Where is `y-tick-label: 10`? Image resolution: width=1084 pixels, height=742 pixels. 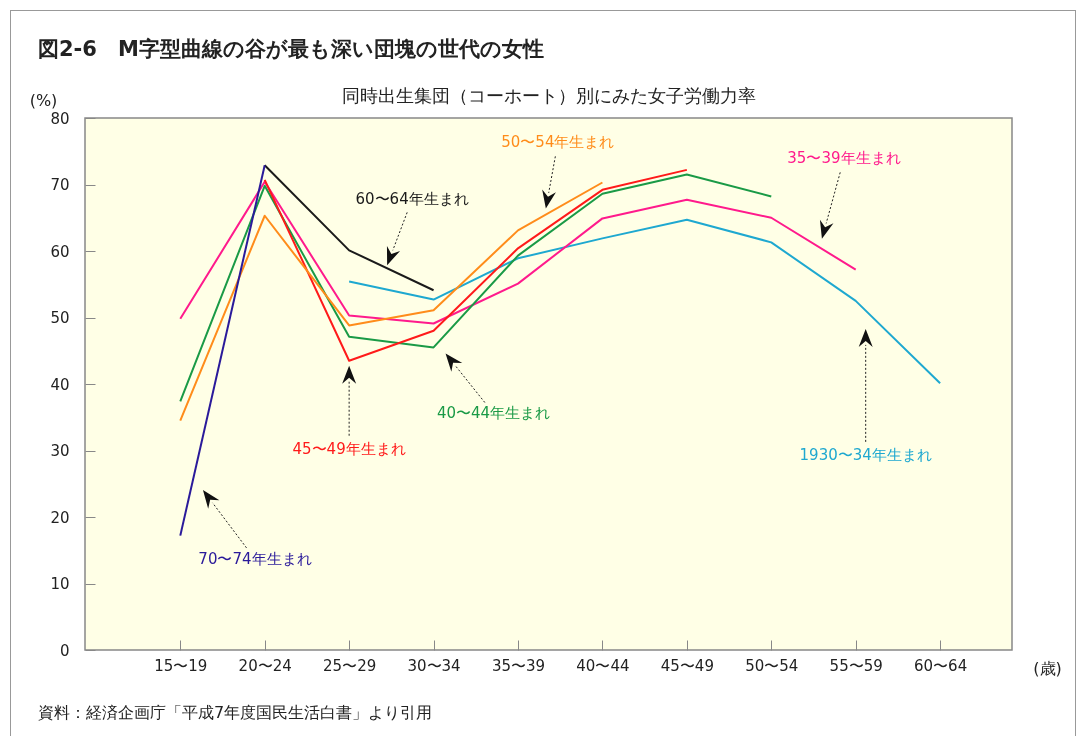
y-tick-label: 10 is located at coordinates (60, 584).